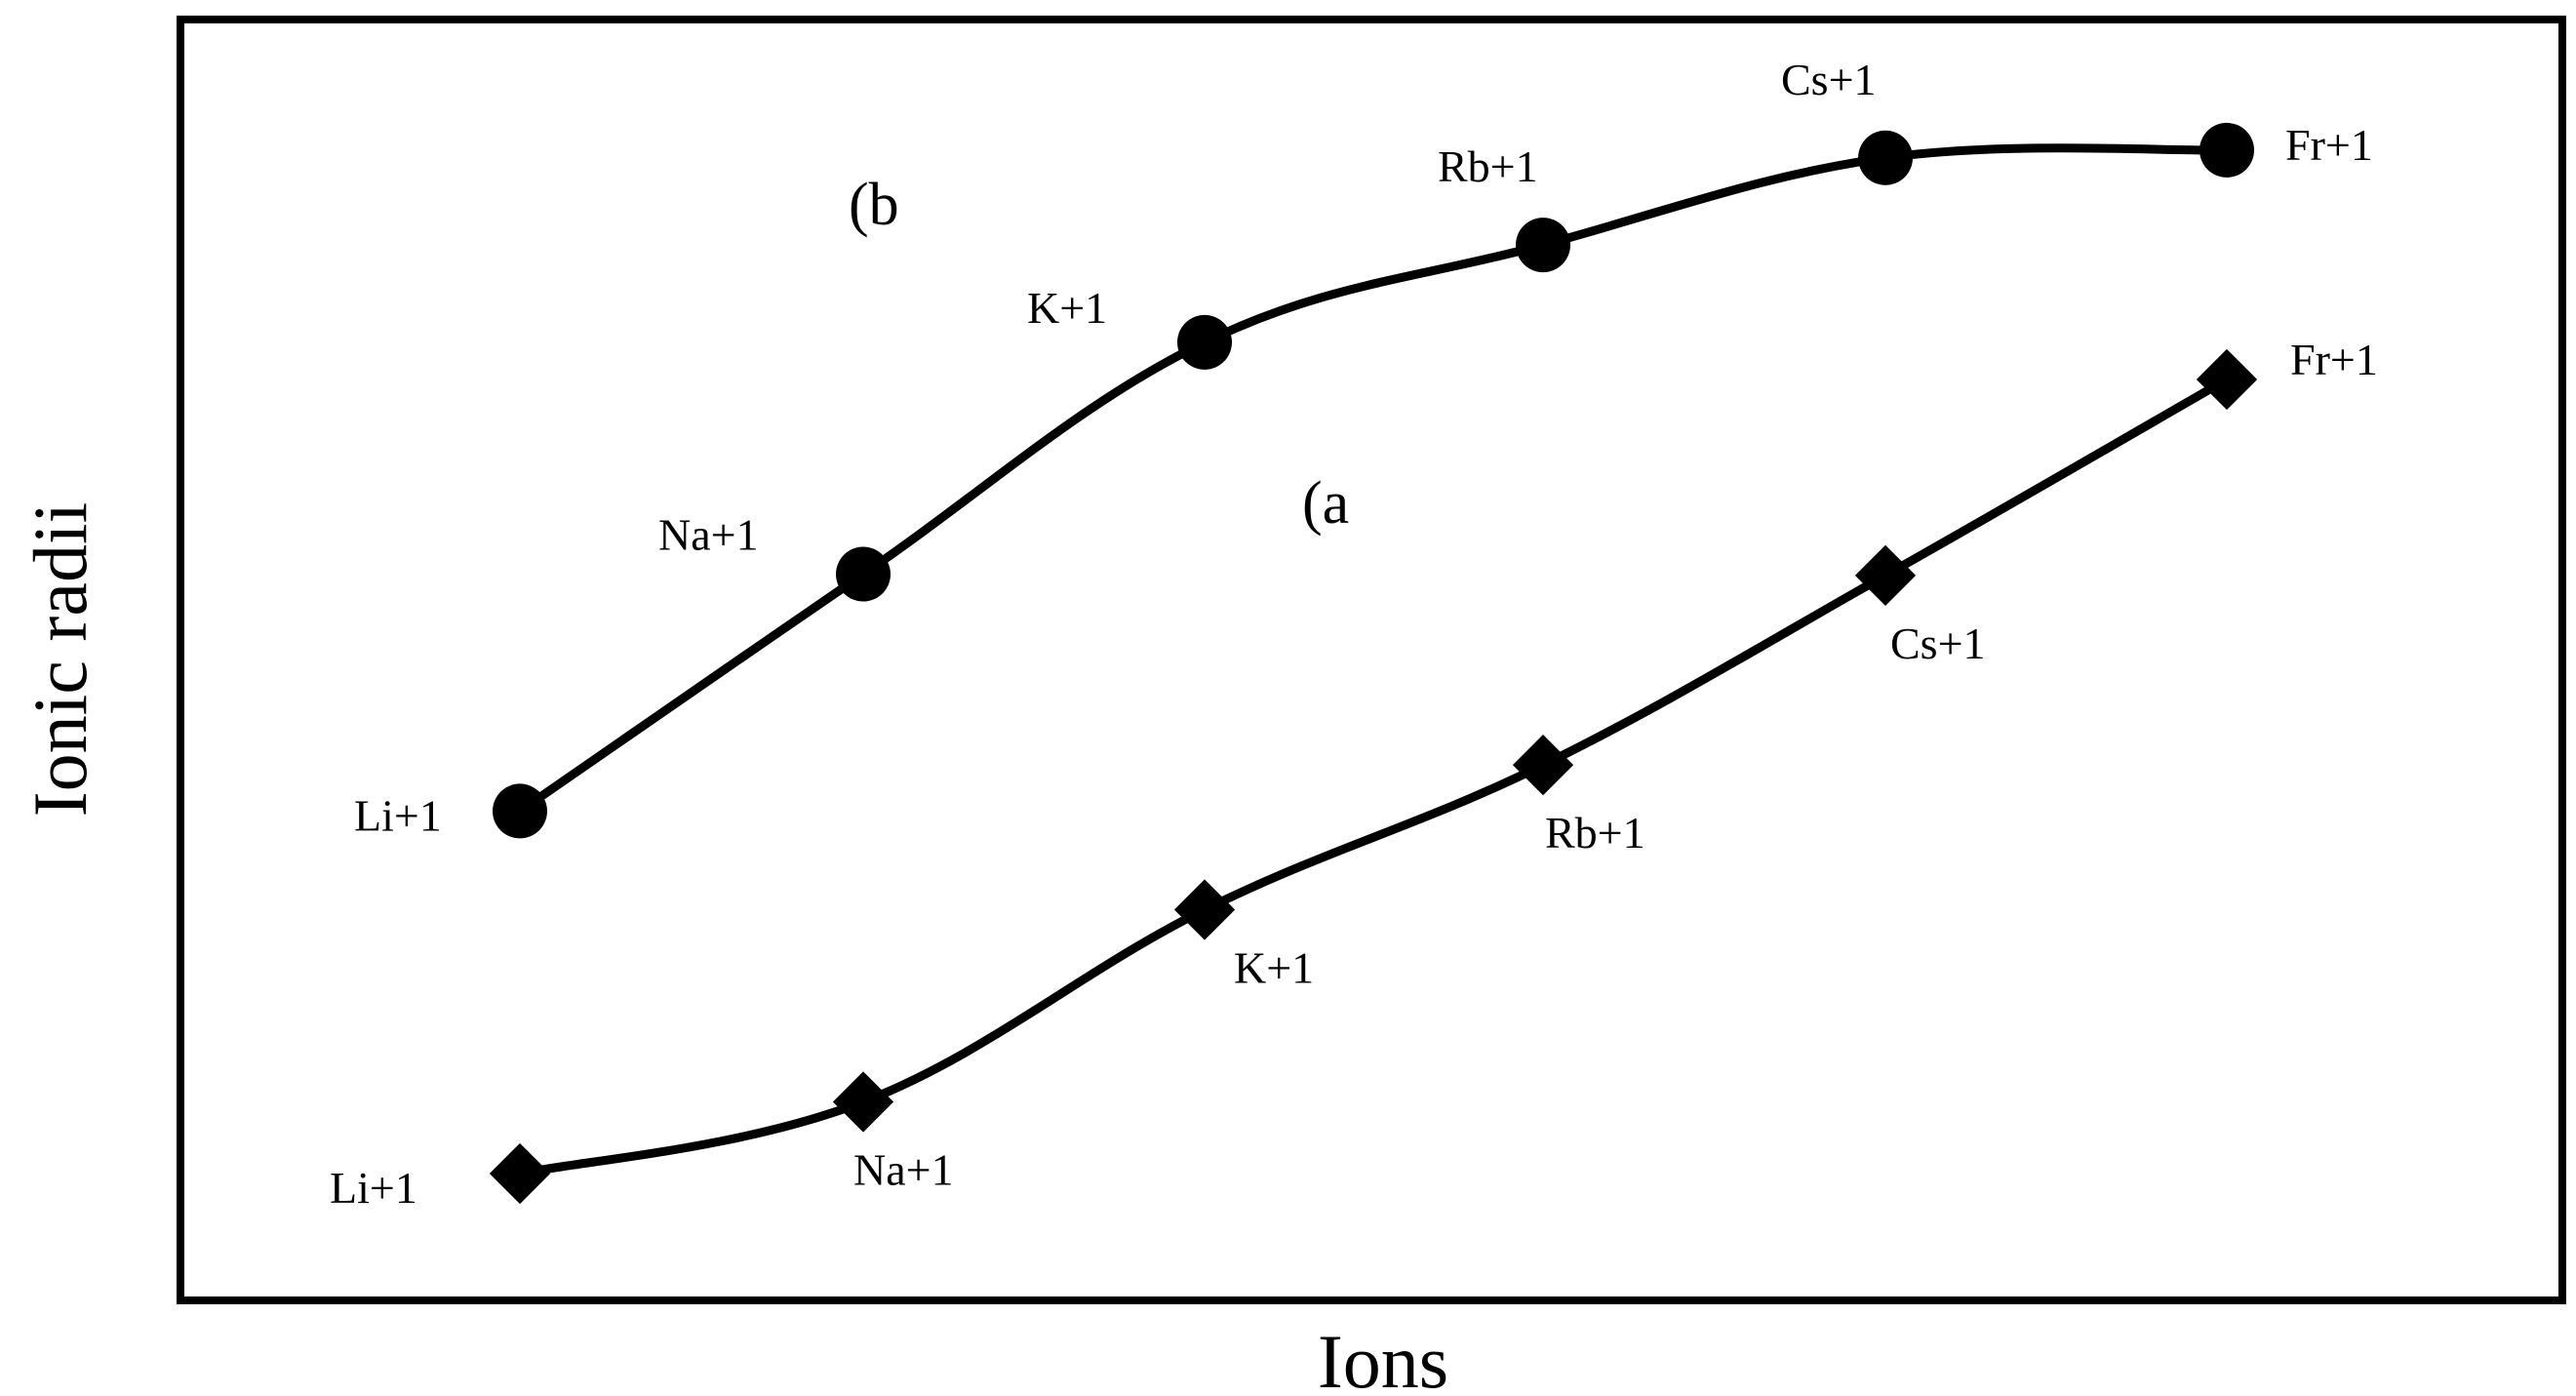 This screenshot has height=1396, width=2576. What do you see at coordinates (903, 1169) in the screenshot?
I see `series-a-point-label: Na+1` at bounding box center [903, 1169].